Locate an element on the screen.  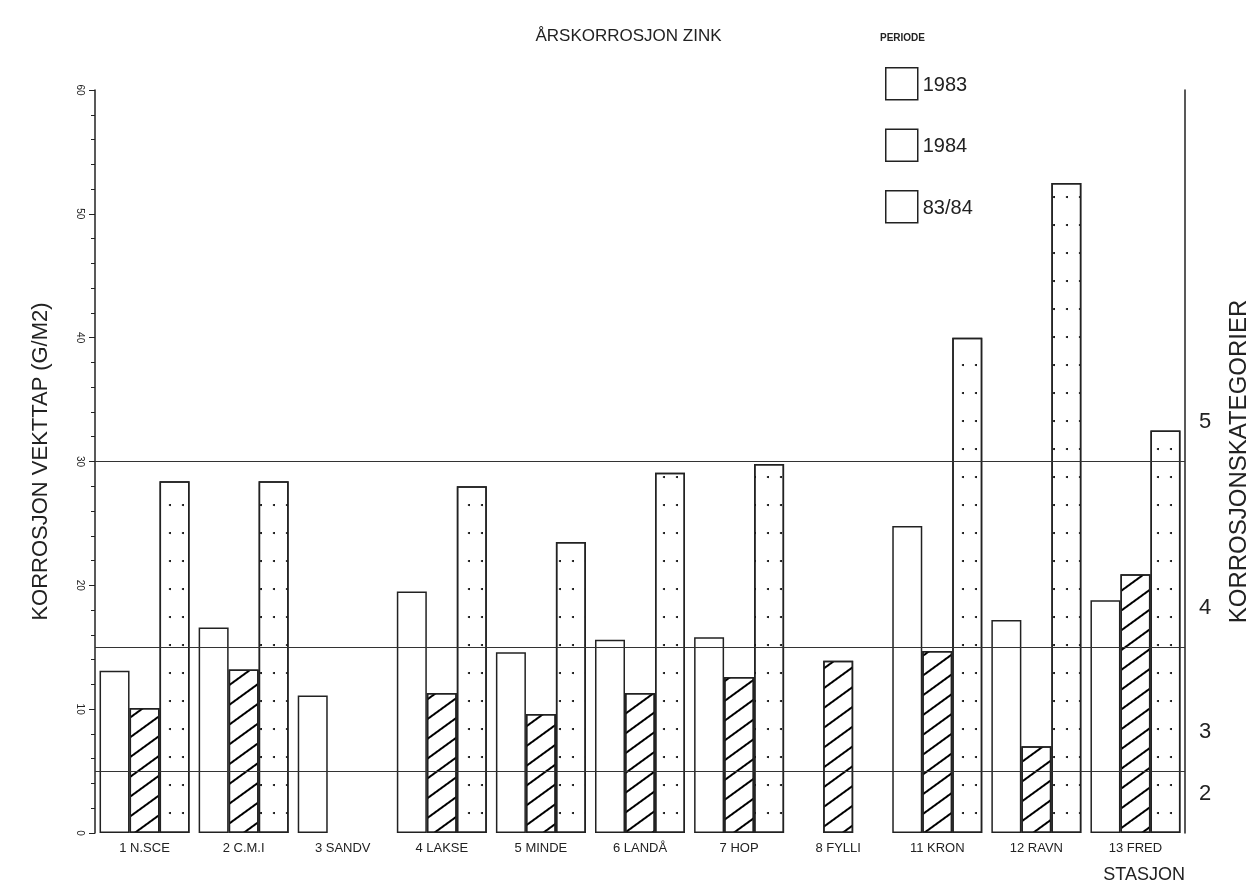
x-tick-label: 7 HOP is located at coordinates (739, 847).